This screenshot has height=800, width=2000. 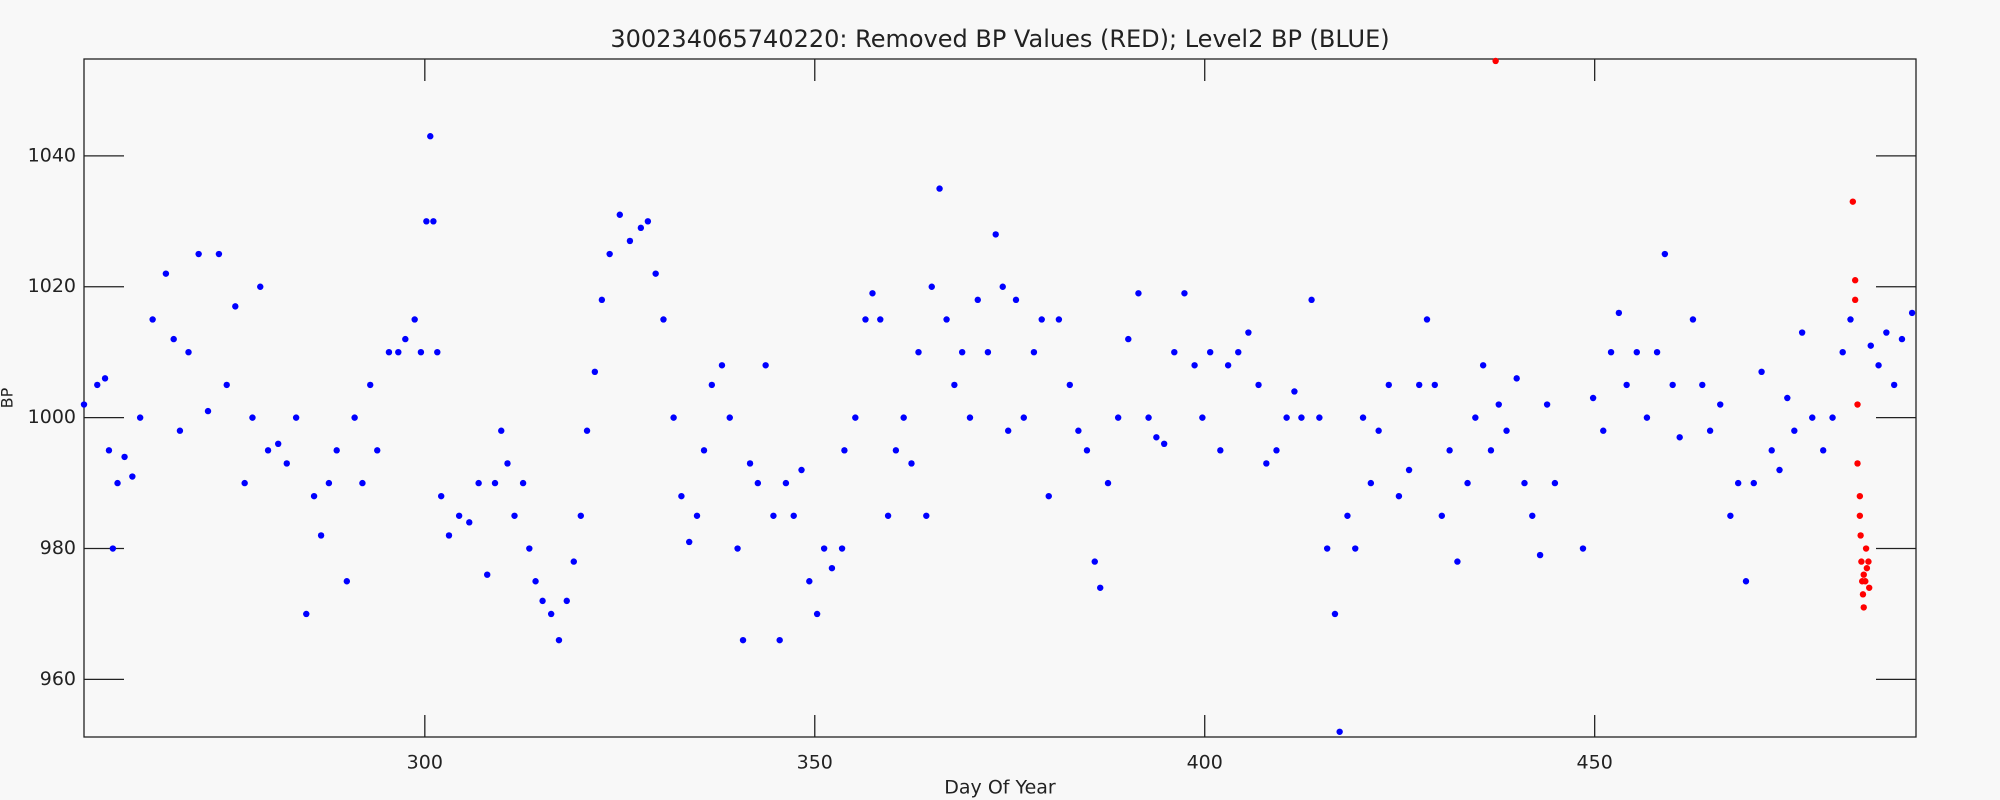 I want to click on y-tick-label: 1000, so click(x=52, y=417).